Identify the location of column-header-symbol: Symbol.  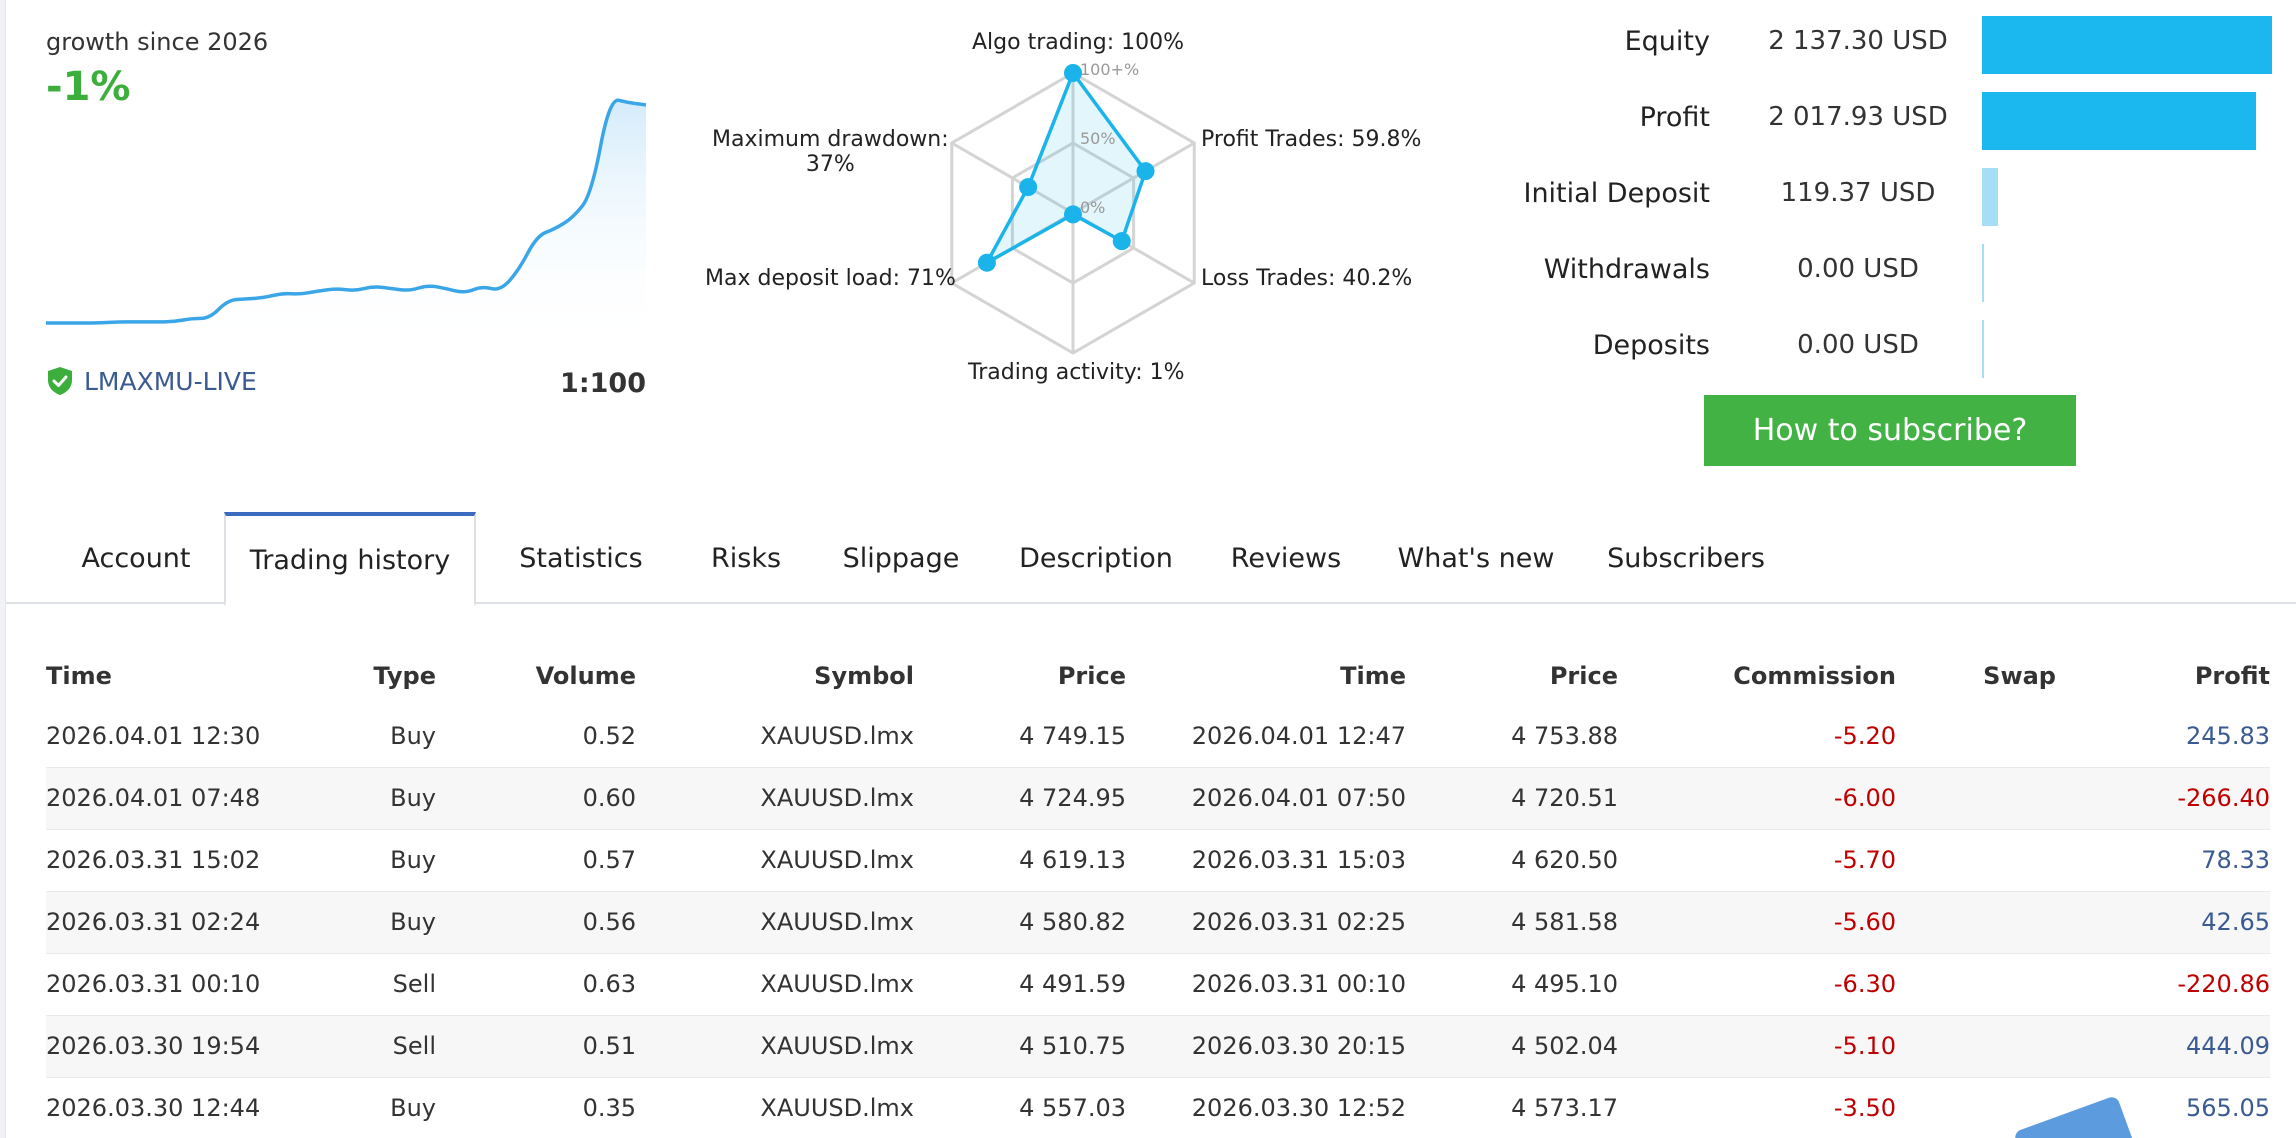
(864, 676).